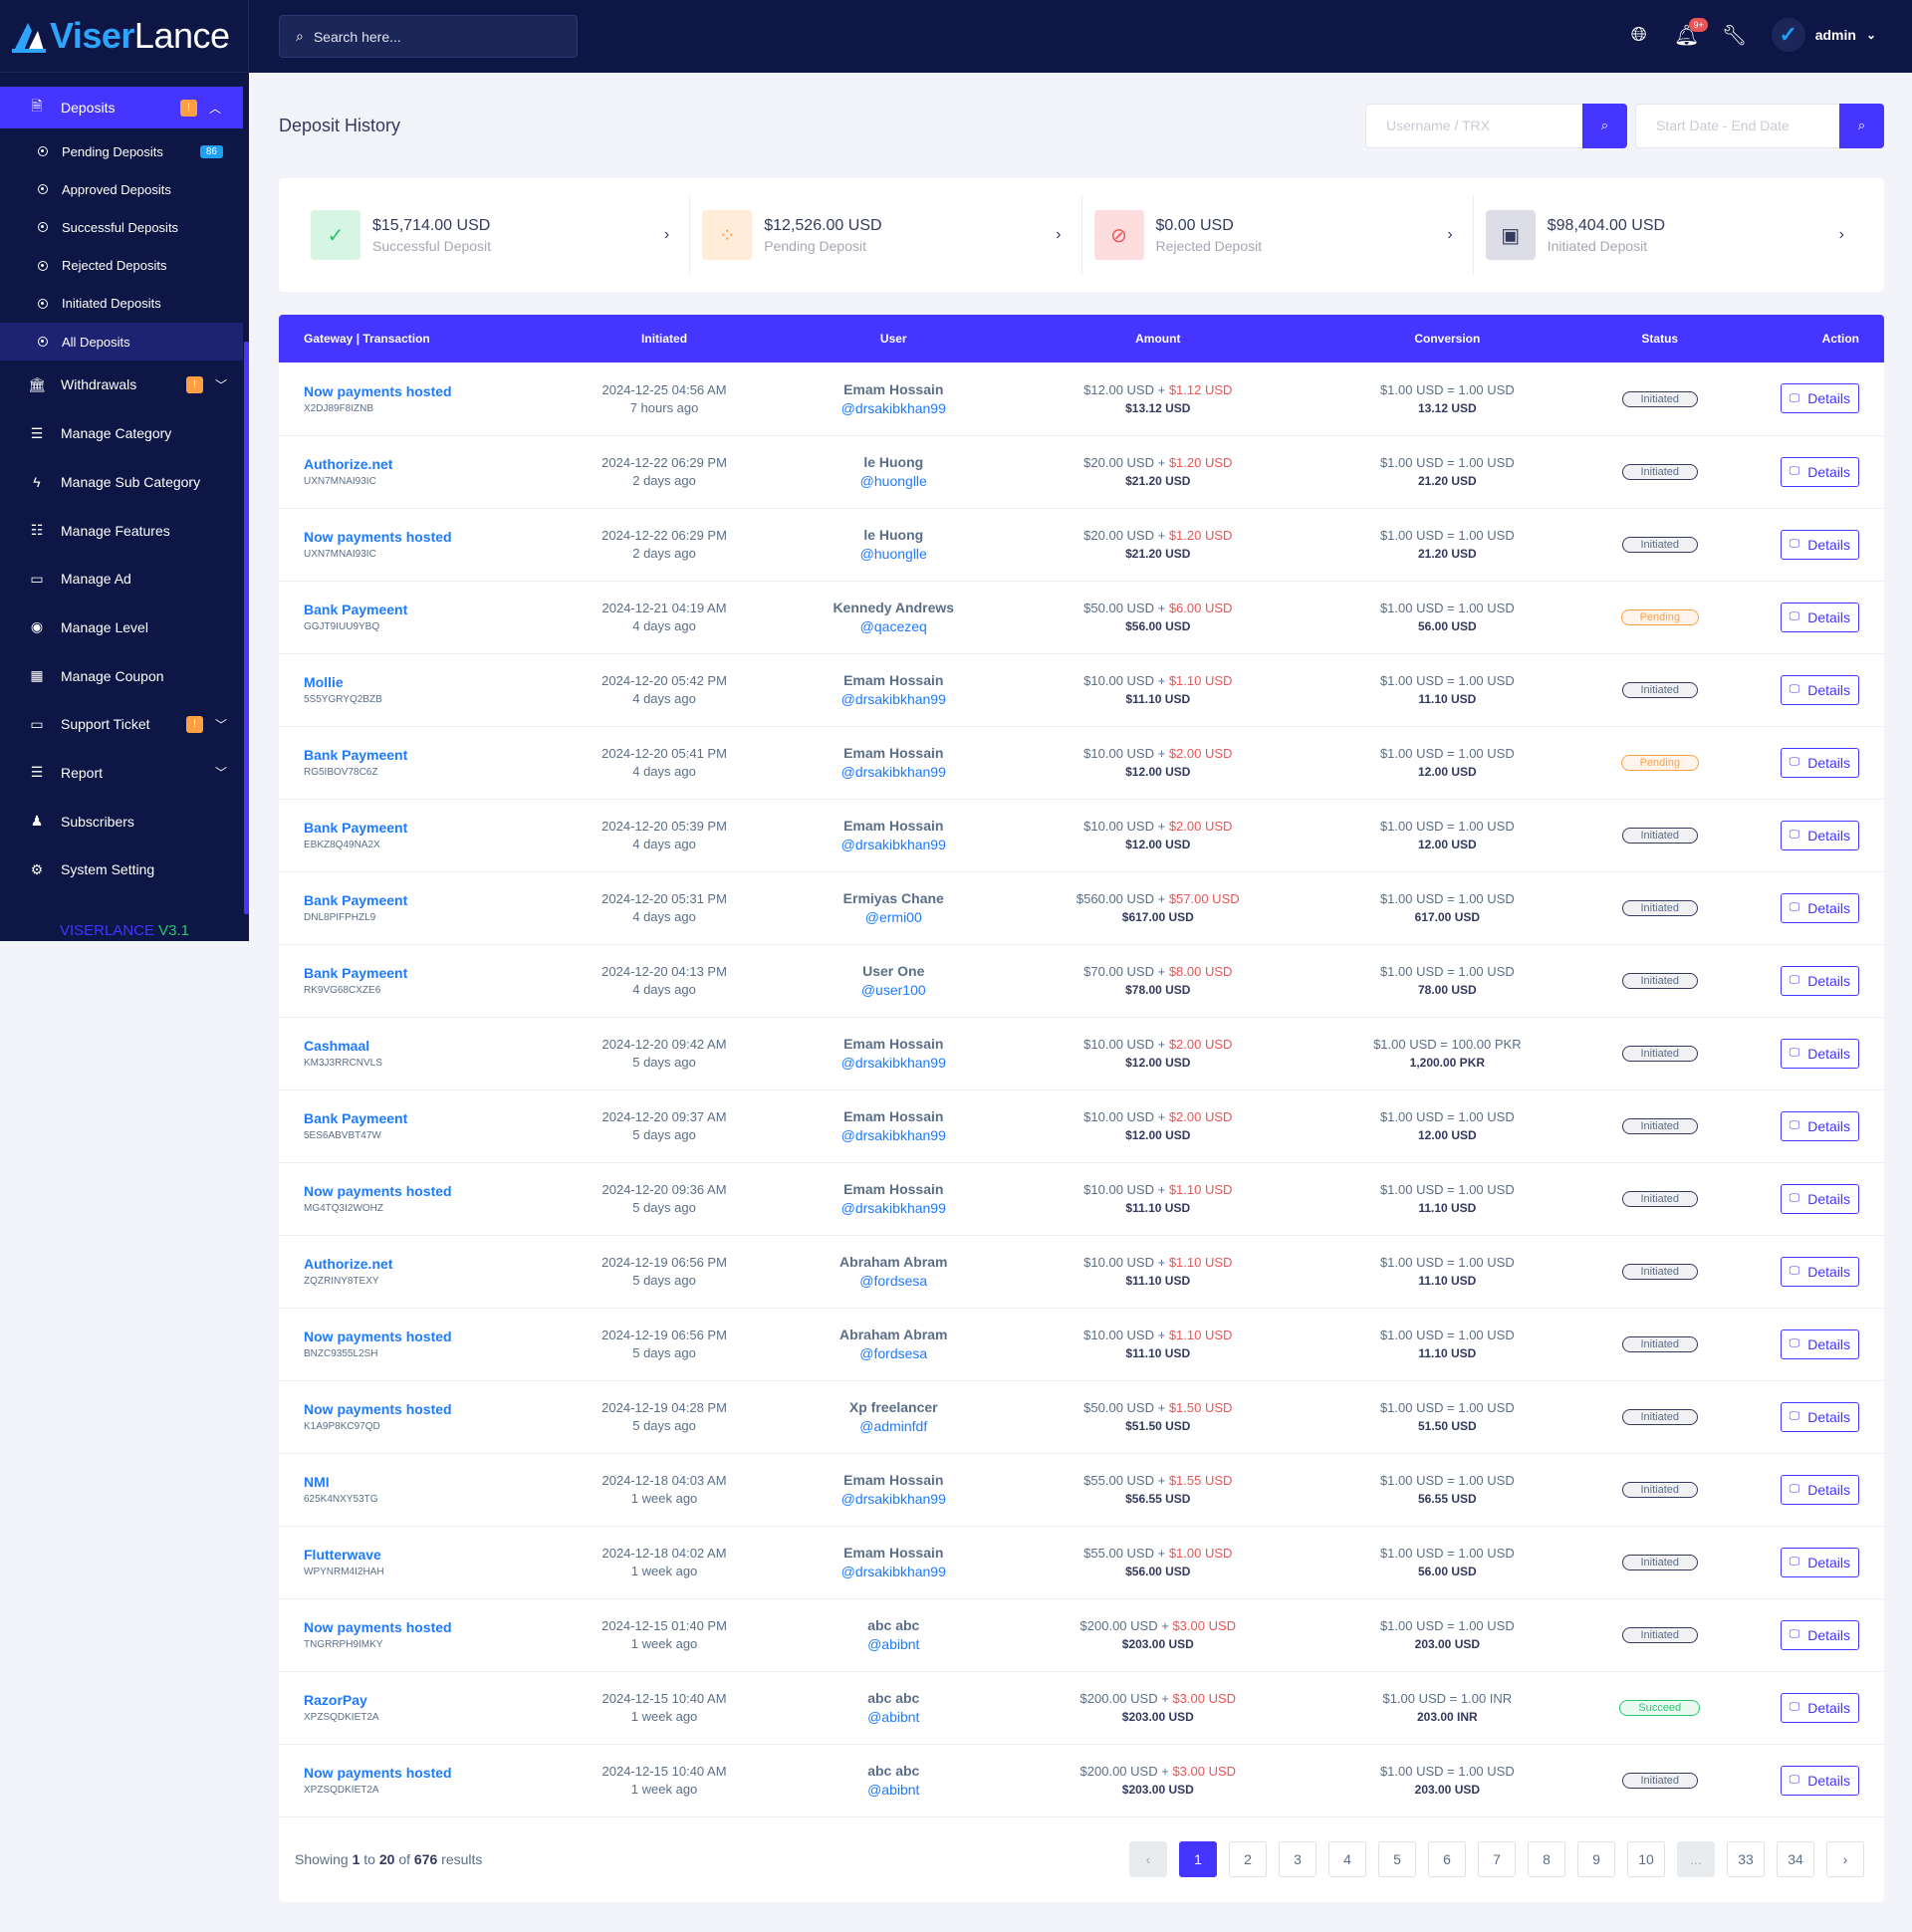 Image resolution: width=1912 pixels, height=1932 pixels. What do you see at coordinates (124, 628) in the screenshot?
I see `sidebar-item-manage-level: ◉ Manage Level` at bounding box center [124, 628].